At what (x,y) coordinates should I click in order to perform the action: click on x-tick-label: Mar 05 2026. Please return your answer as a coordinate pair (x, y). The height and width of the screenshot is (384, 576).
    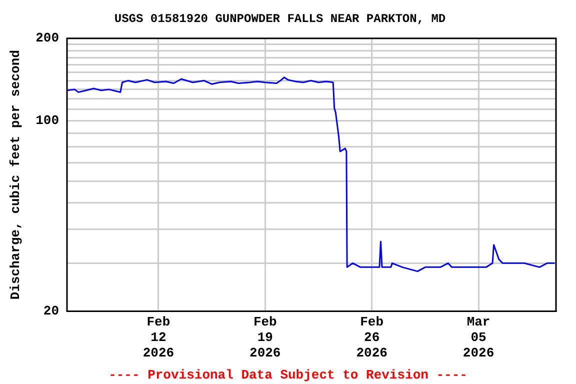
    Looking at the image, I should click on (478, 337).